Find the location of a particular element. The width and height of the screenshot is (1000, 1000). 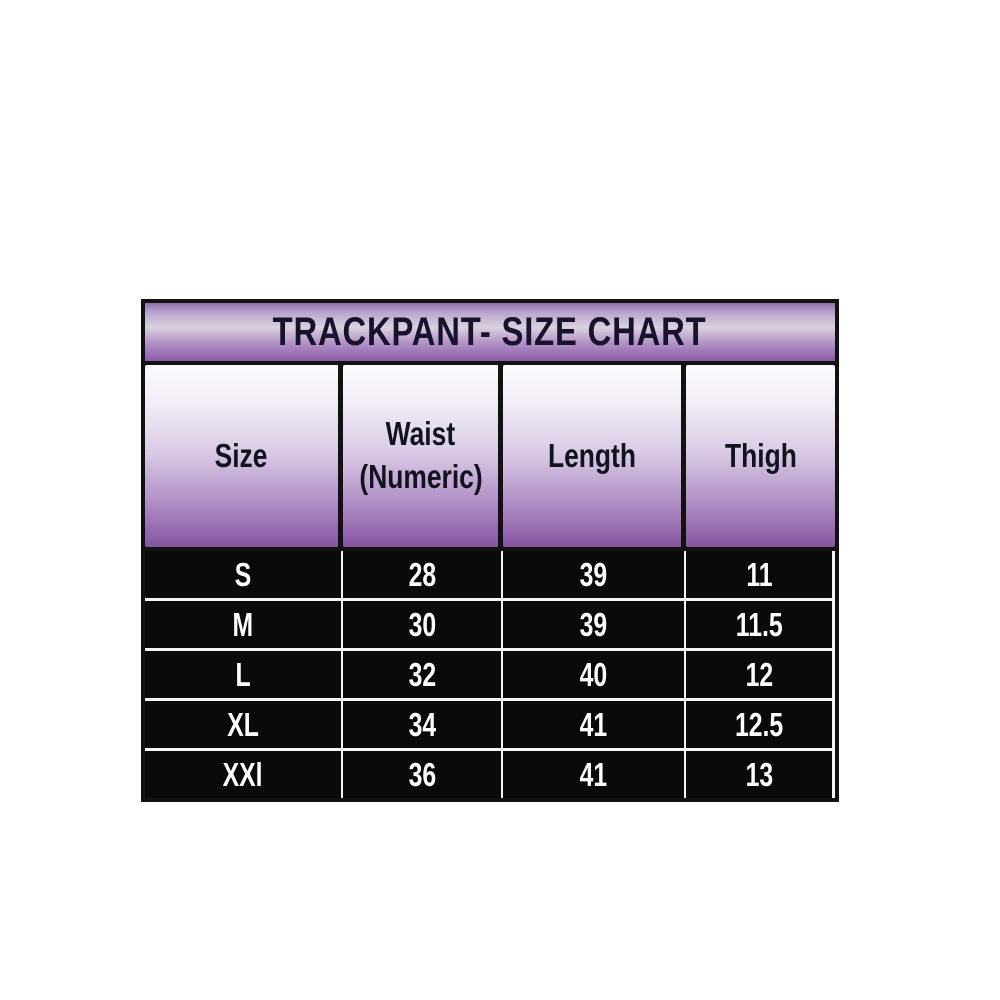

cell-value: L is located at coordinates (243, 674).